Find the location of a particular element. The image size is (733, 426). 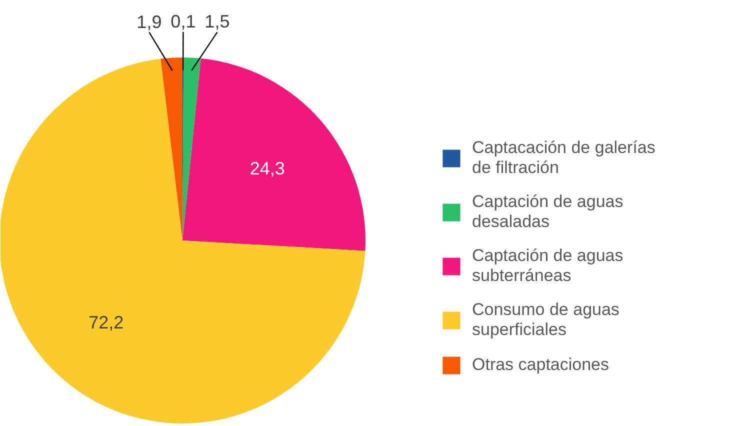

data-label: 1,9 is located at coordinates (149, 22).